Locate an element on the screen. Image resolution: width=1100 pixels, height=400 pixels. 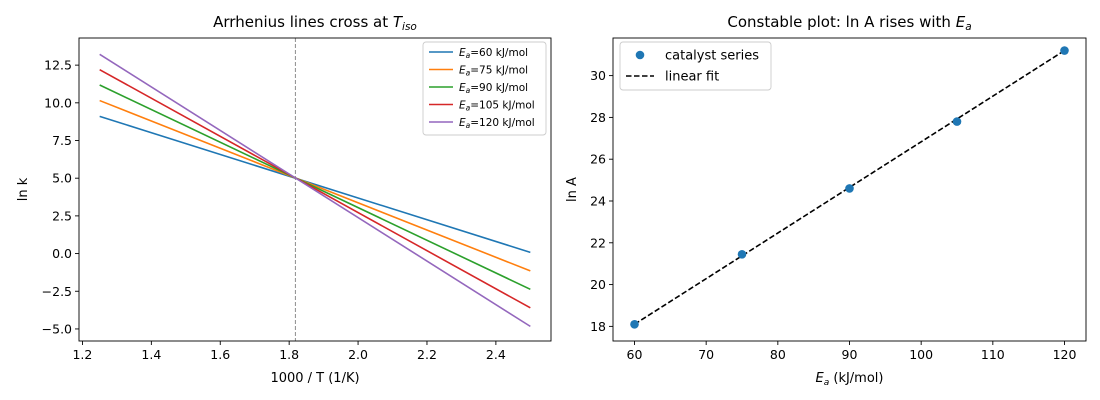
chart-title: Constable plot: ln A rises with Ea is located at coordinates (849, 23).